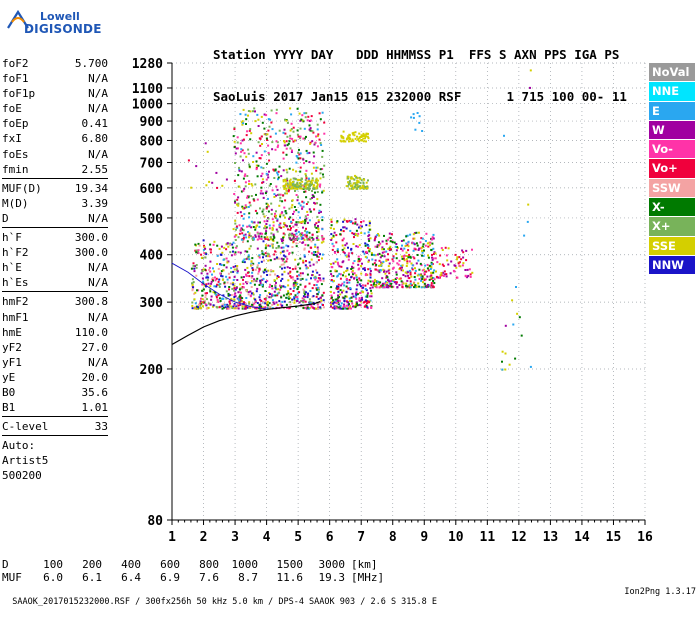 The image size is (700, 617). I want to click on legend-item-ssw: SSW, so click(672, 188).